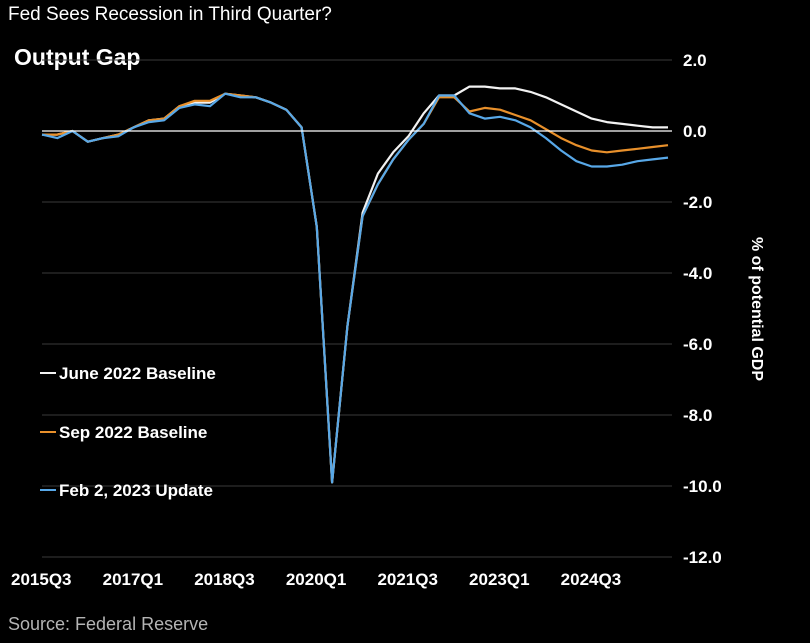 The height and width of the screenshot is (643, 810). What do you see at coordinates (695, 131) in the screenshot?
I see `y-tick-label: 0.0` at bounding box center [695, 131].